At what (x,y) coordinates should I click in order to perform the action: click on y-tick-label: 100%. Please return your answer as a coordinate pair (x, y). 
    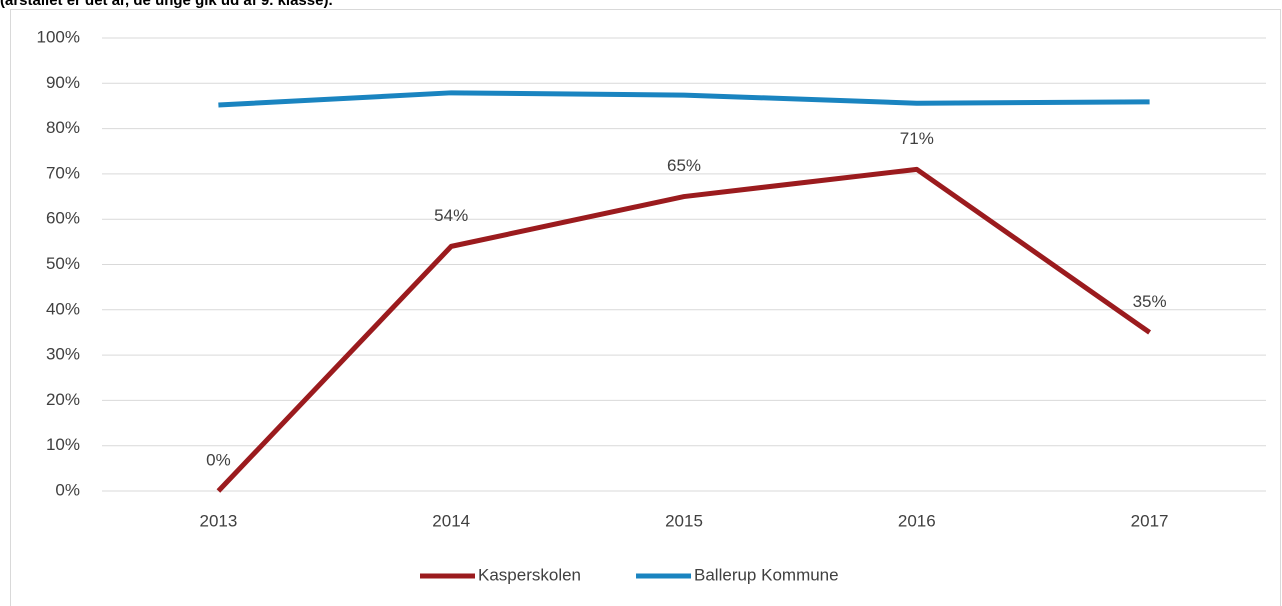
    Looking at the image, I should click on (58, 36).